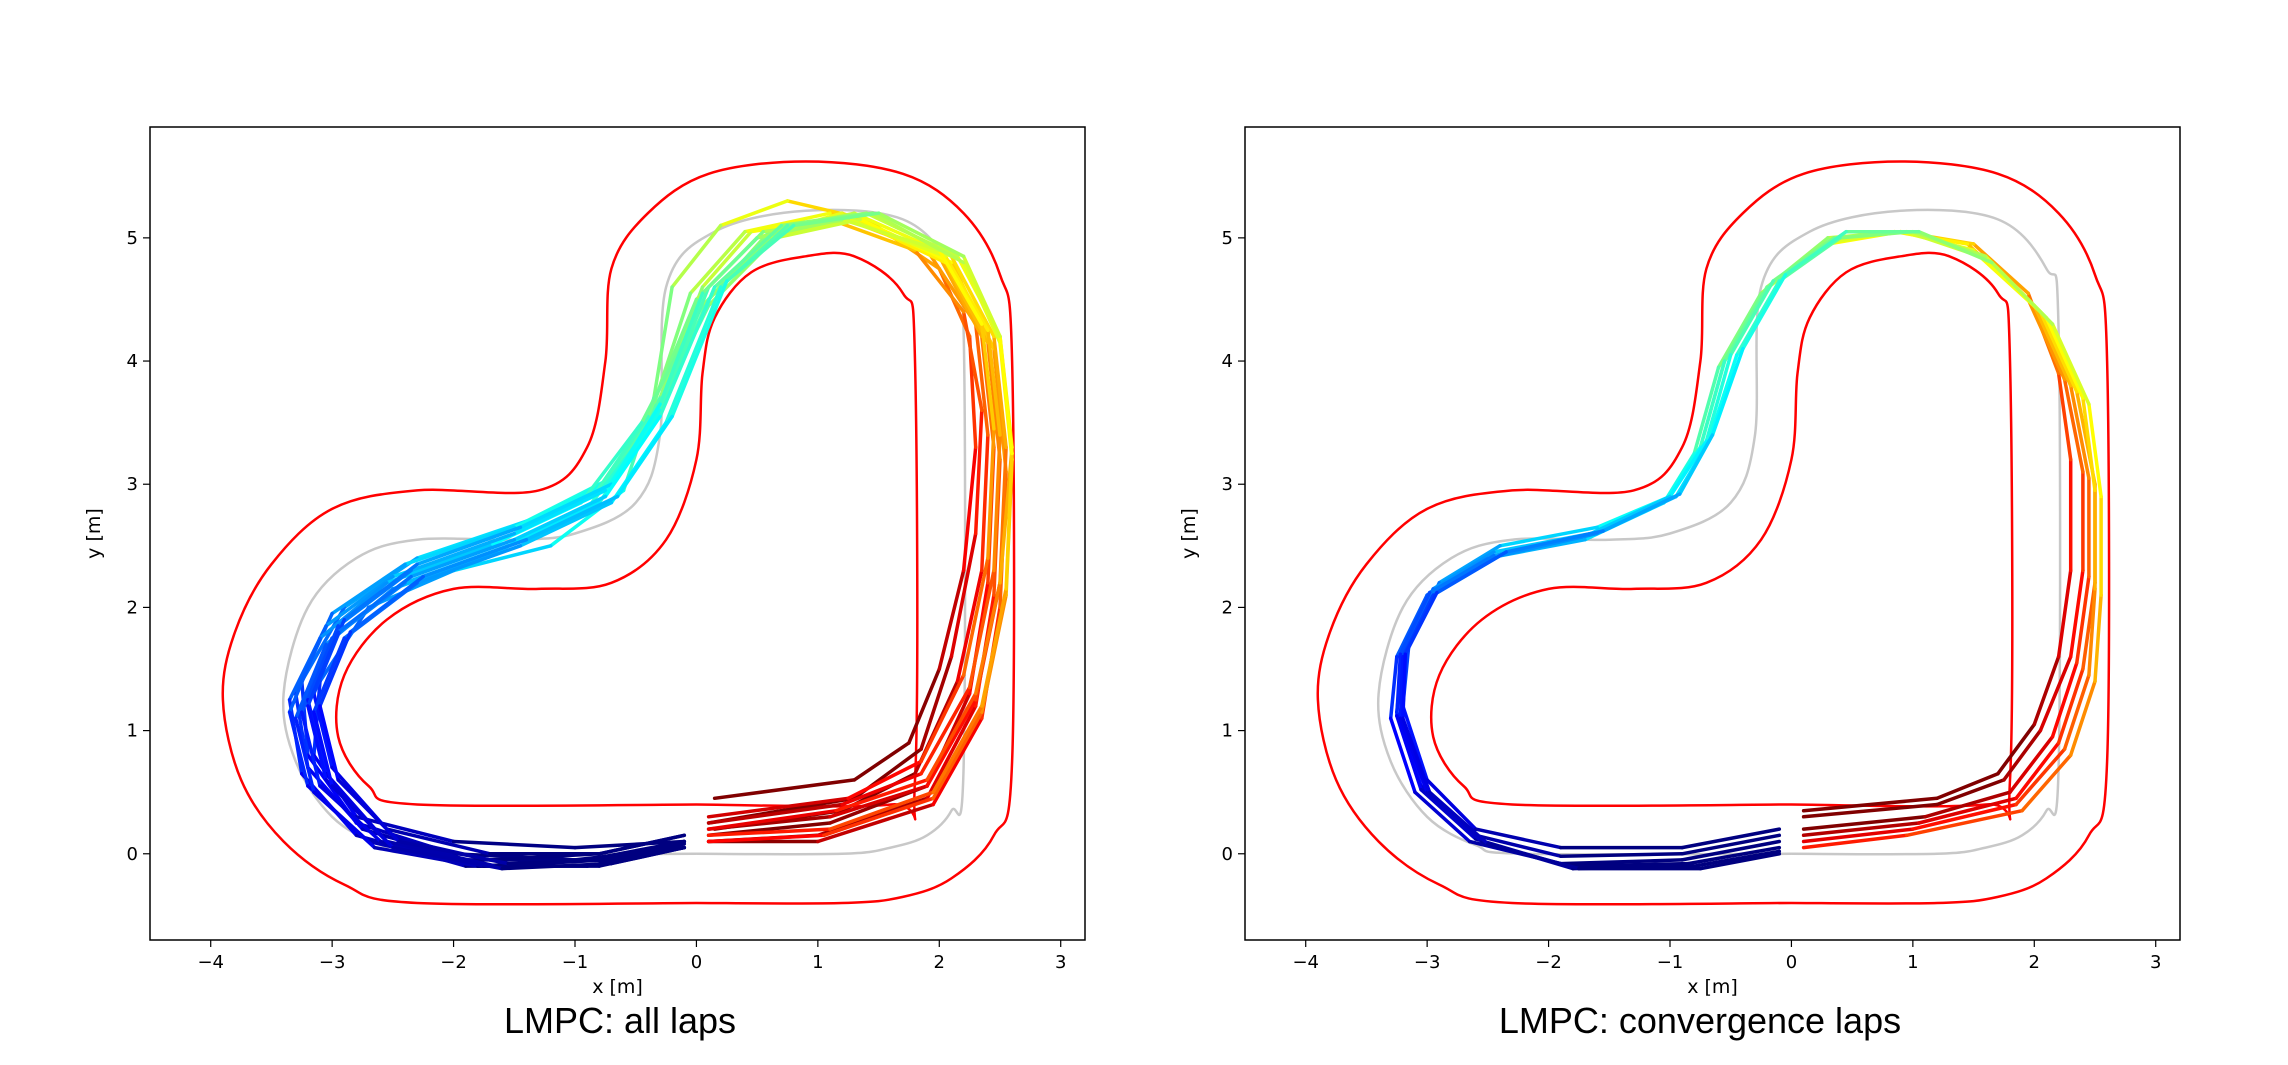  What do you see at coordinates (210, 962) in the screenshot?
I see `x-tick-label: −4` at bounding box center [210, 962].